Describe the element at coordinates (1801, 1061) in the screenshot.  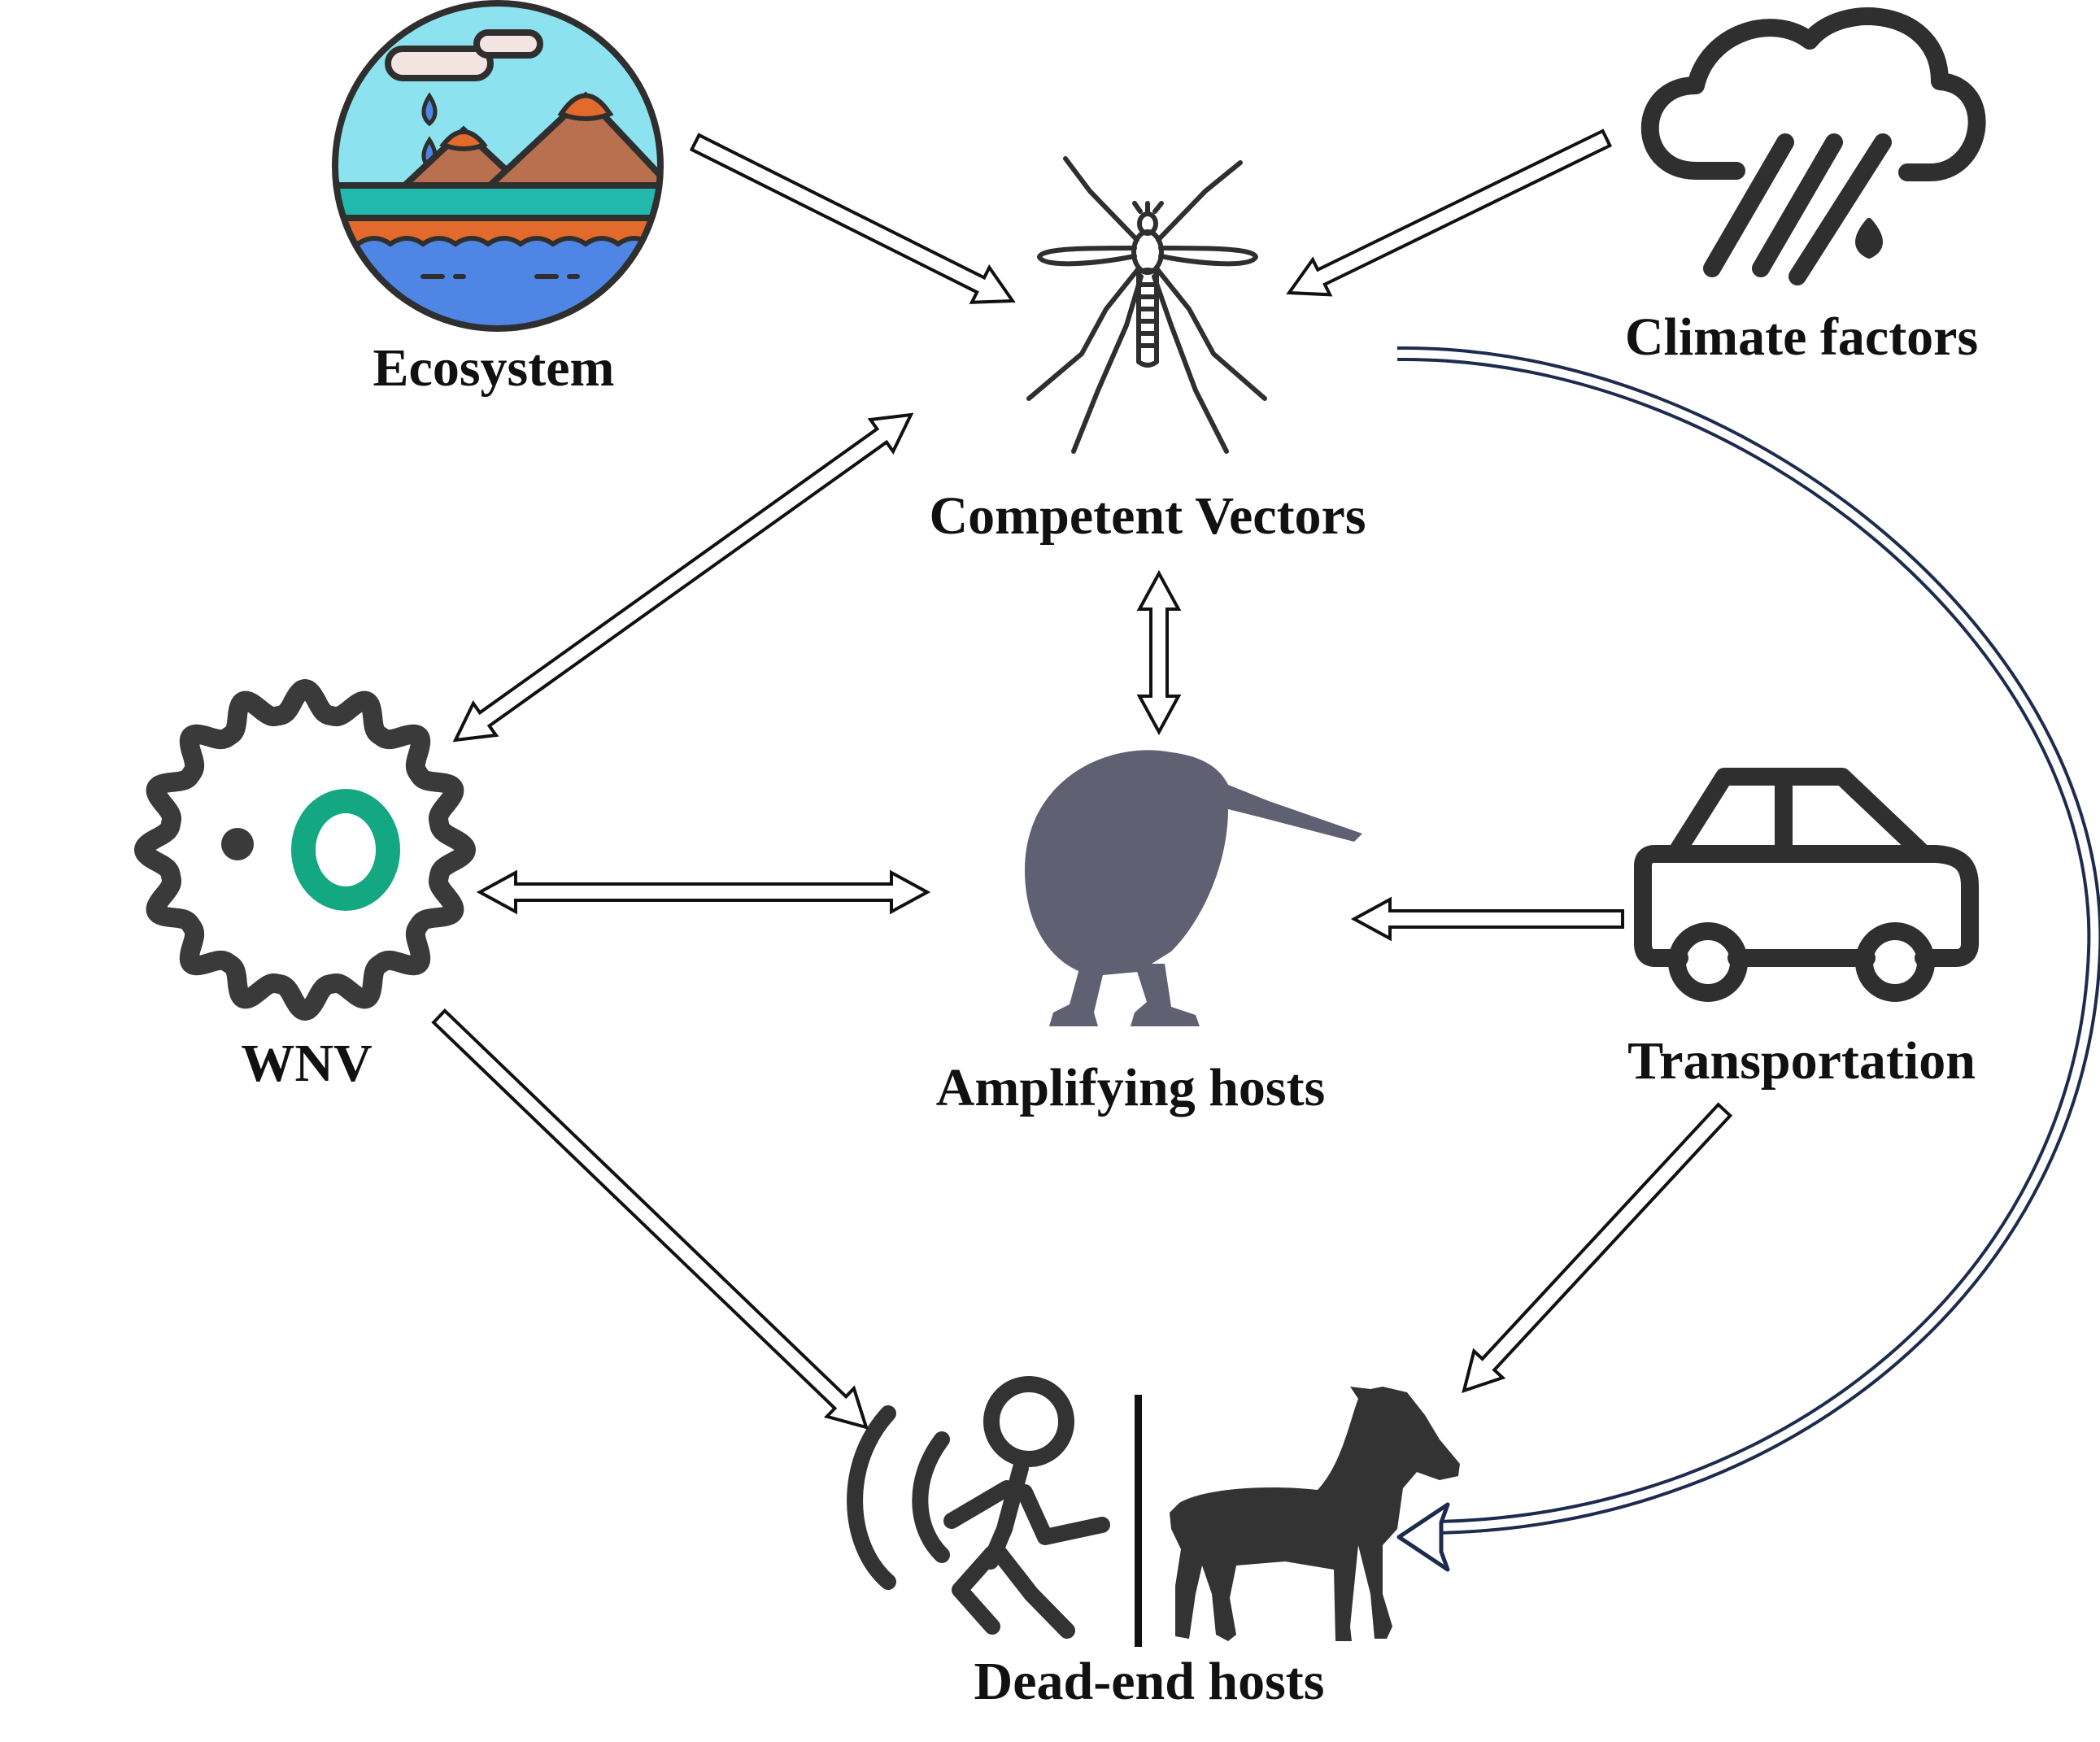
I see `transportation-label: Transportation` at that location.